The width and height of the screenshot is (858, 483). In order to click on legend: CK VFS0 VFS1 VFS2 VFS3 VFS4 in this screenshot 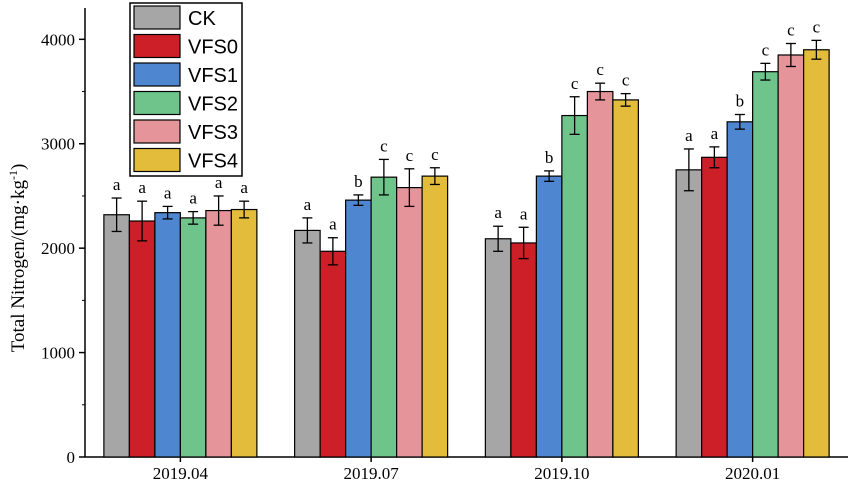, I will do `click(186, 89)`.